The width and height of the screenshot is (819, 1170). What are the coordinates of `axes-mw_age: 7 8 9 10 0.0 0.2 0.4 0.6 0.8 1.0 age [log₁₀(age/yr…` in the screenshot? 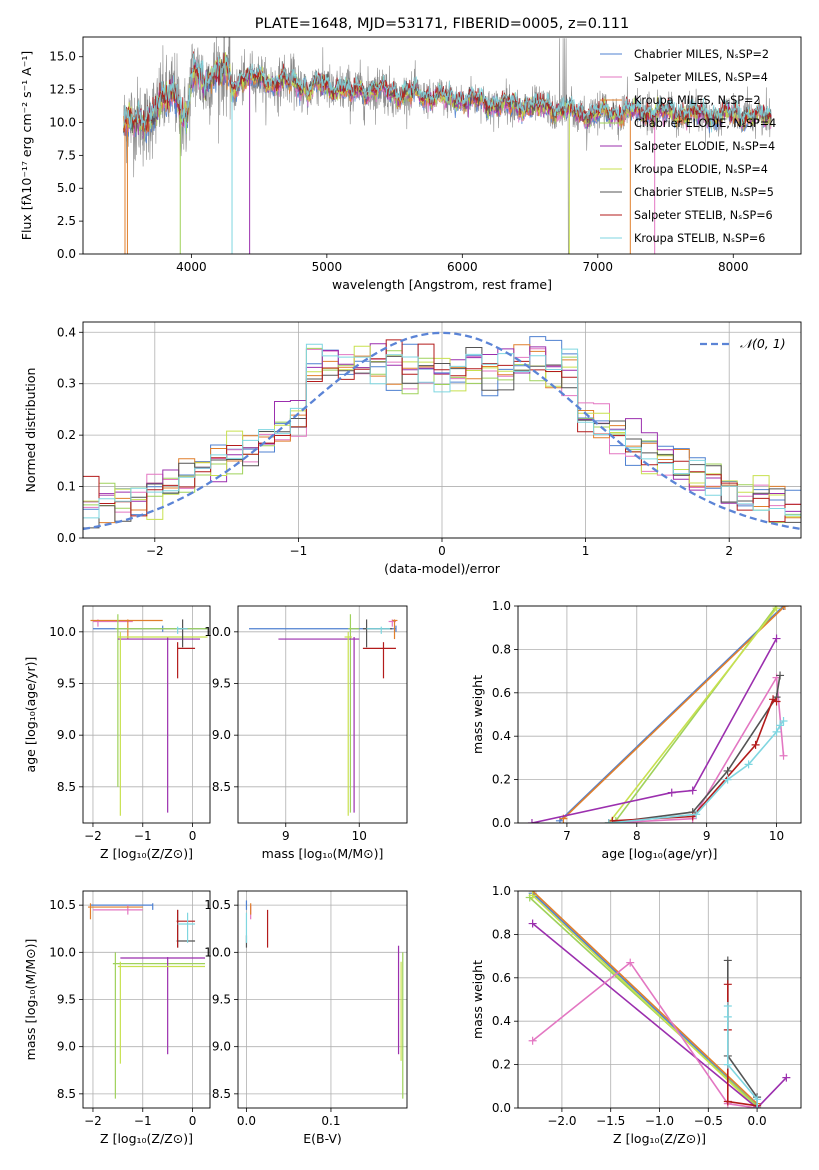 It's located at (636, 730).